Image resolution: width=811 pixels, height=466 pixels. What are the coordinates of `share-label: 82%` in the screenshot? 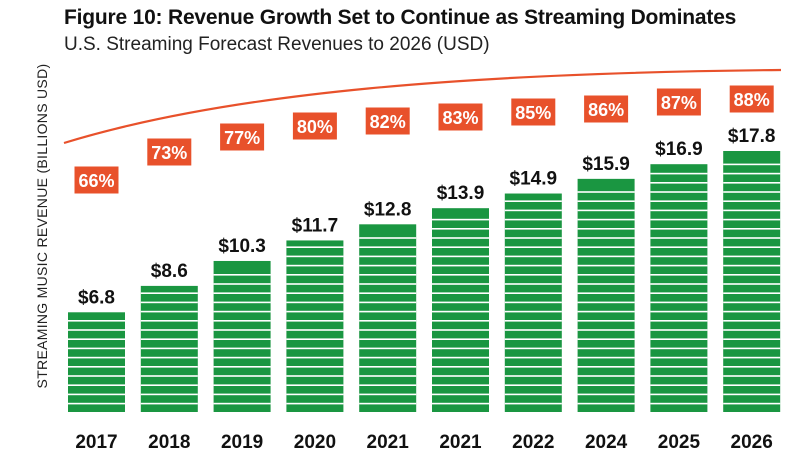 It's located at (388, 122).